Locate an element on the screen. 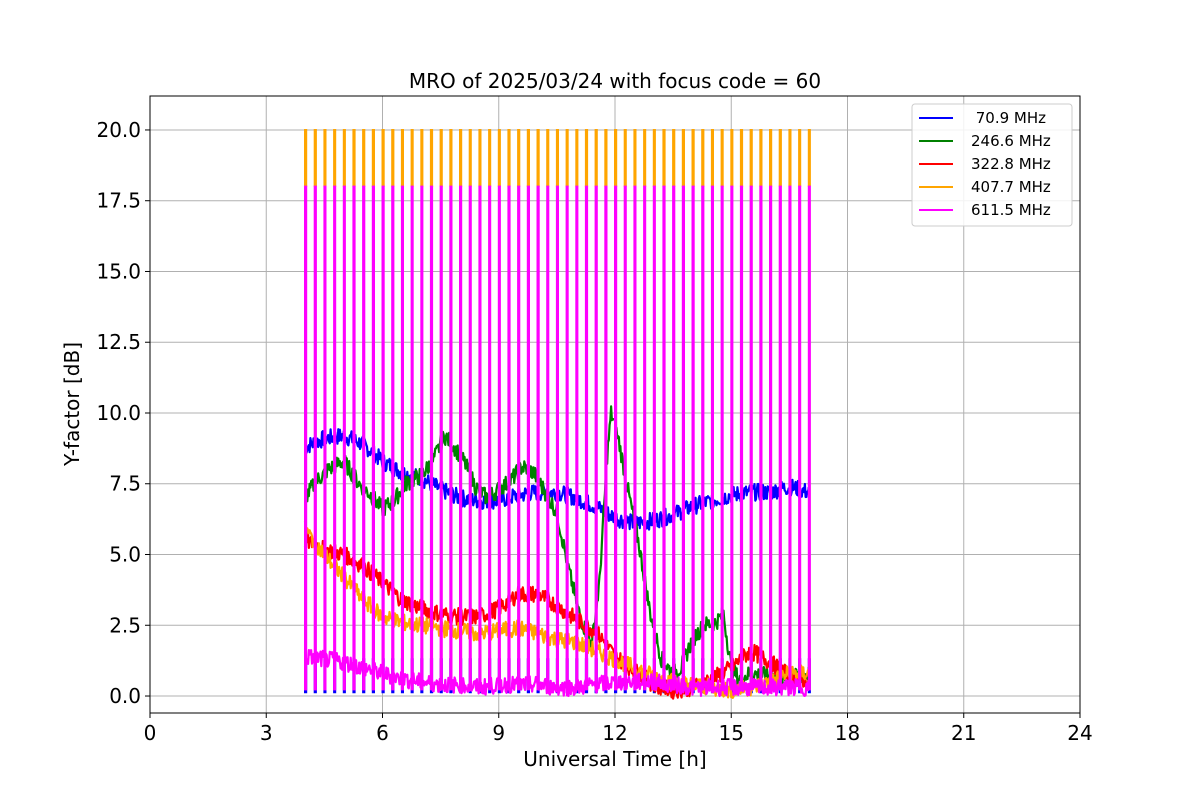 This screenshot has height=800, width=1200. x-tick-label: 9 is located at coordinates (498, 733).